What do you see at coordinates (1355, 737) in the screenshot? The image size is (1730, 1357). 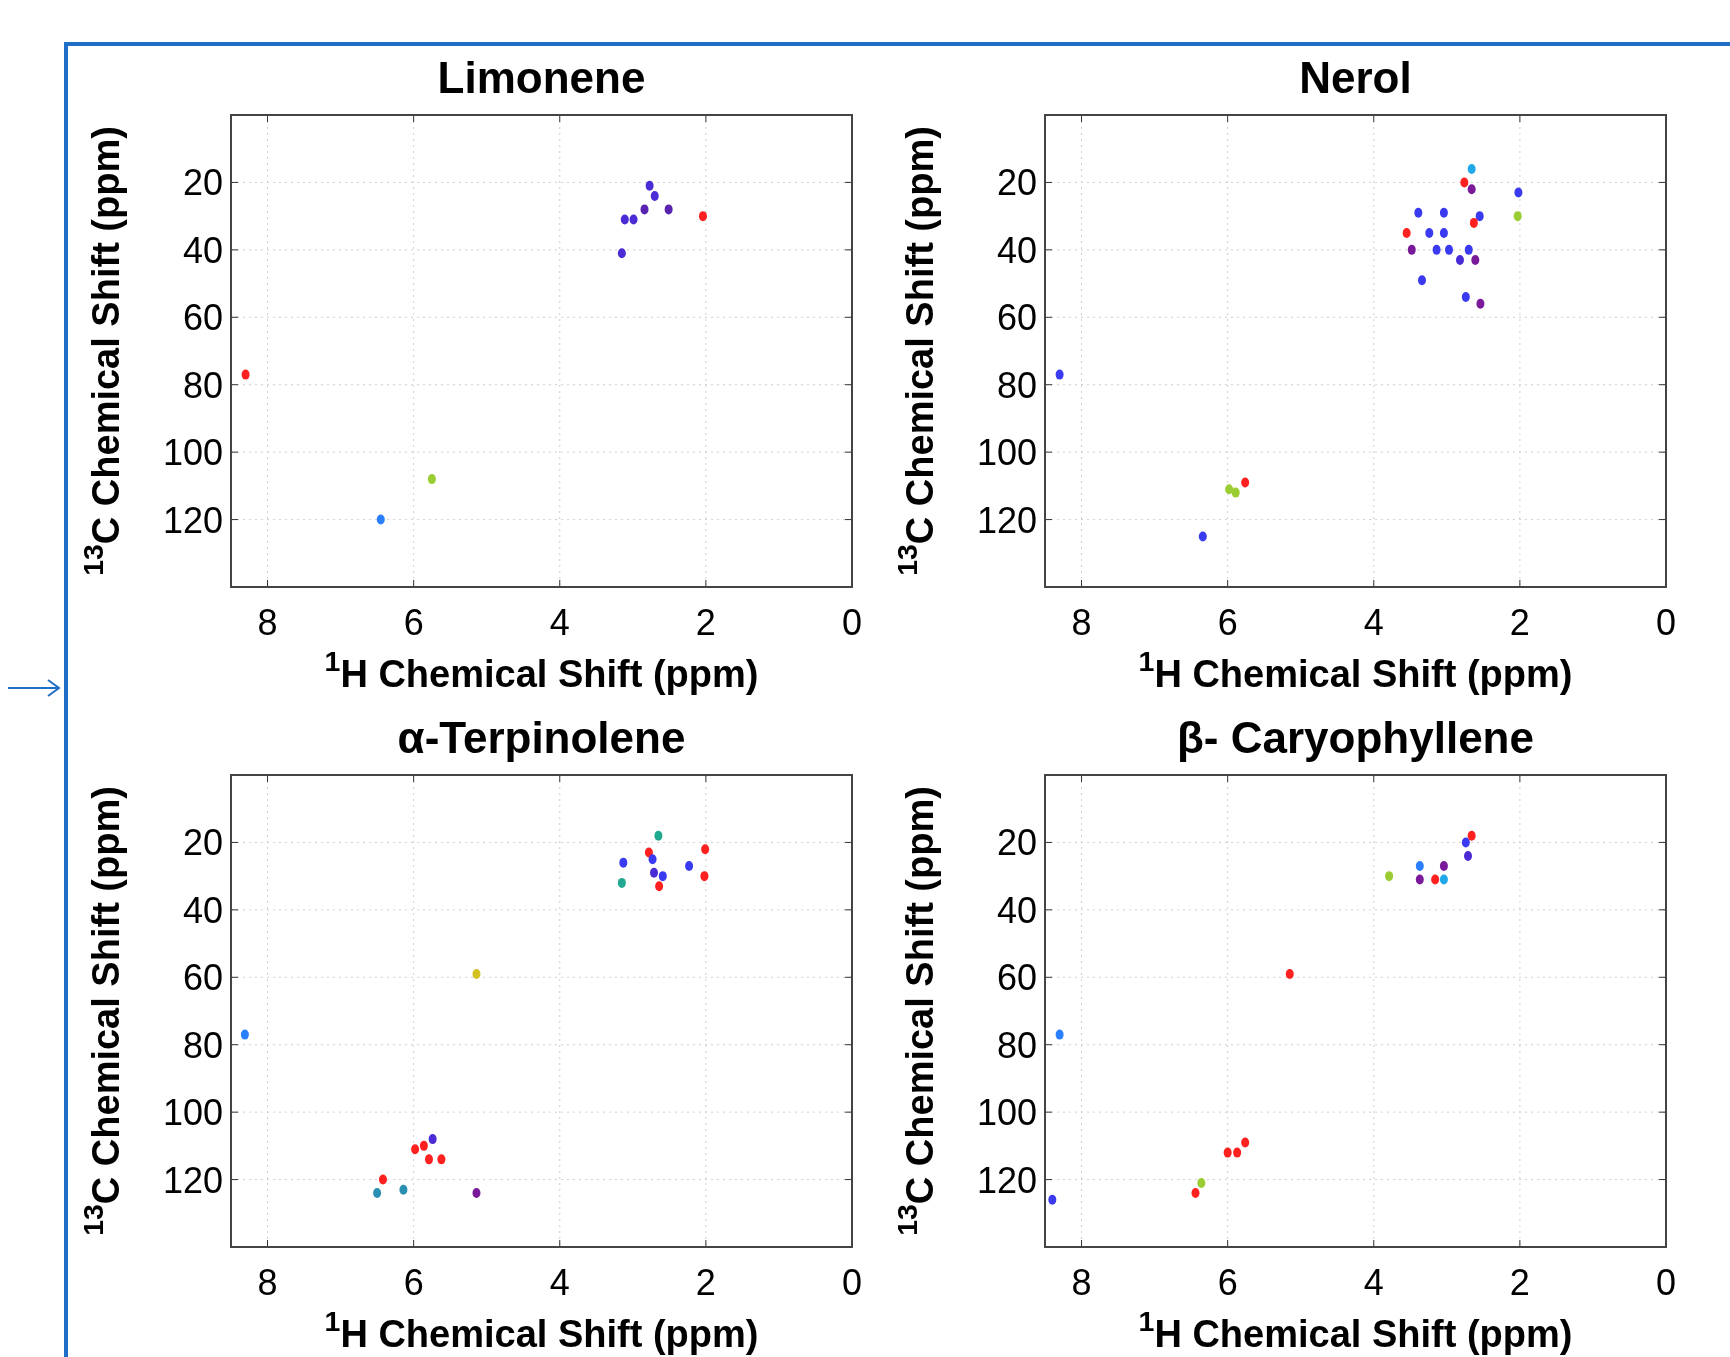 I see `chart-title: β- Caryophyllene` at bounding box center [1355, 737].